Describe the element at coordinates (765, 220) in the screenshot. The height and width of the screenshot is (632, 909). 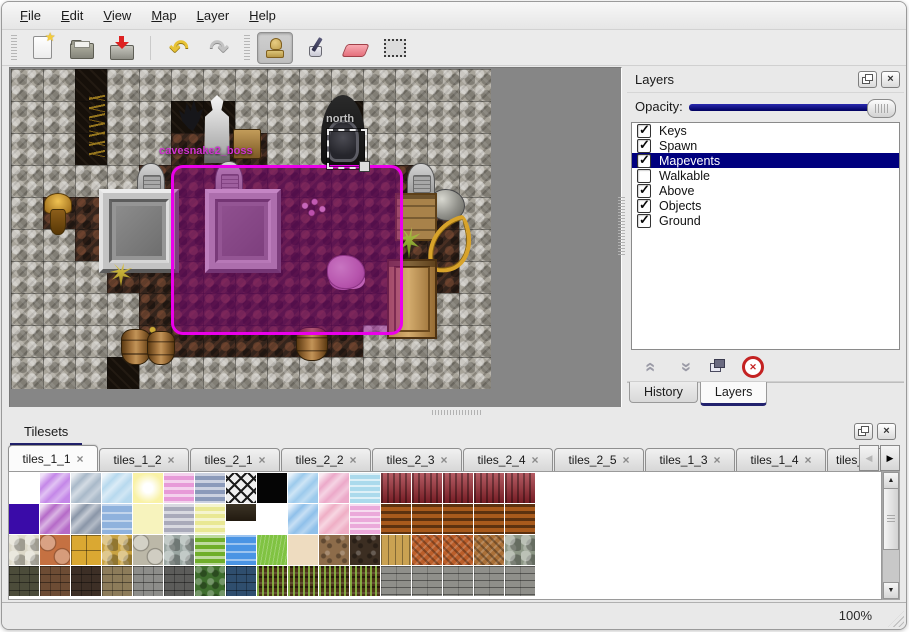
I see `layer-row-ground: Ground` at that location.